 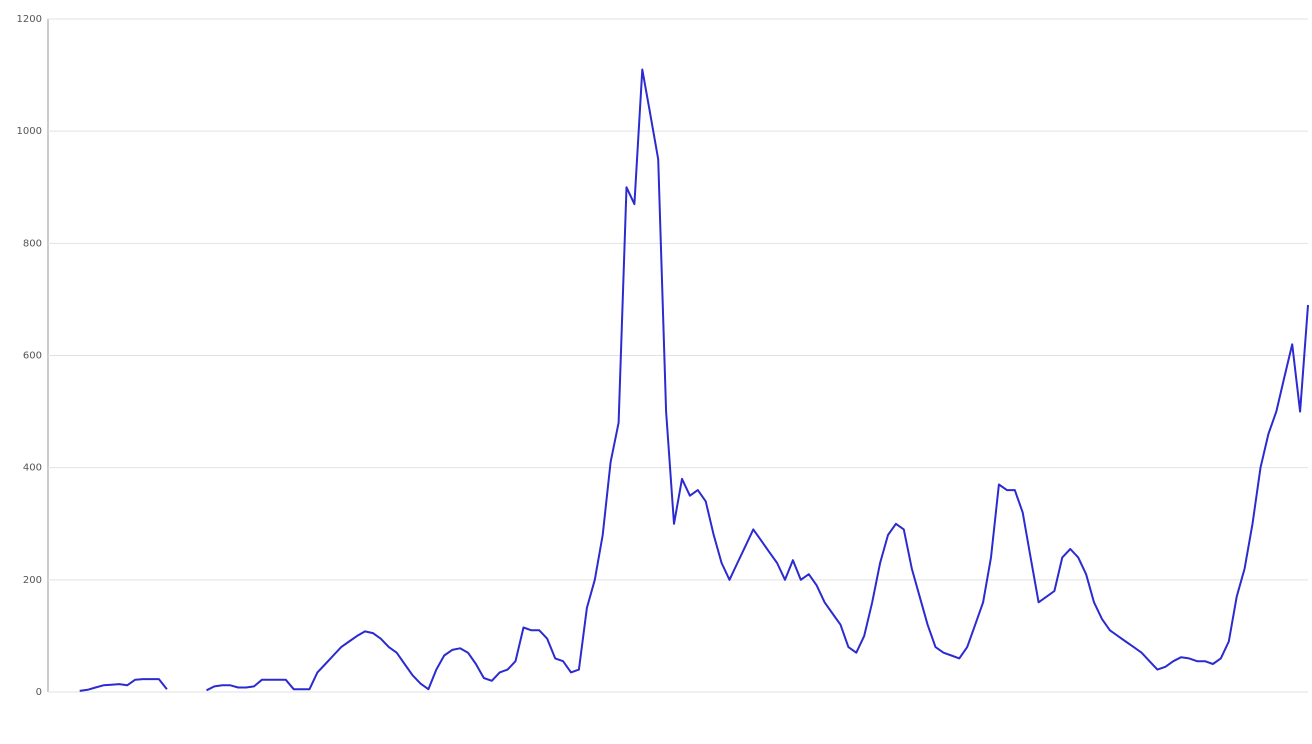 What do you see at coordinates (32, 468) in the screenshot?
I see `y-tick-label: 400` at bounding box center [32, 468].